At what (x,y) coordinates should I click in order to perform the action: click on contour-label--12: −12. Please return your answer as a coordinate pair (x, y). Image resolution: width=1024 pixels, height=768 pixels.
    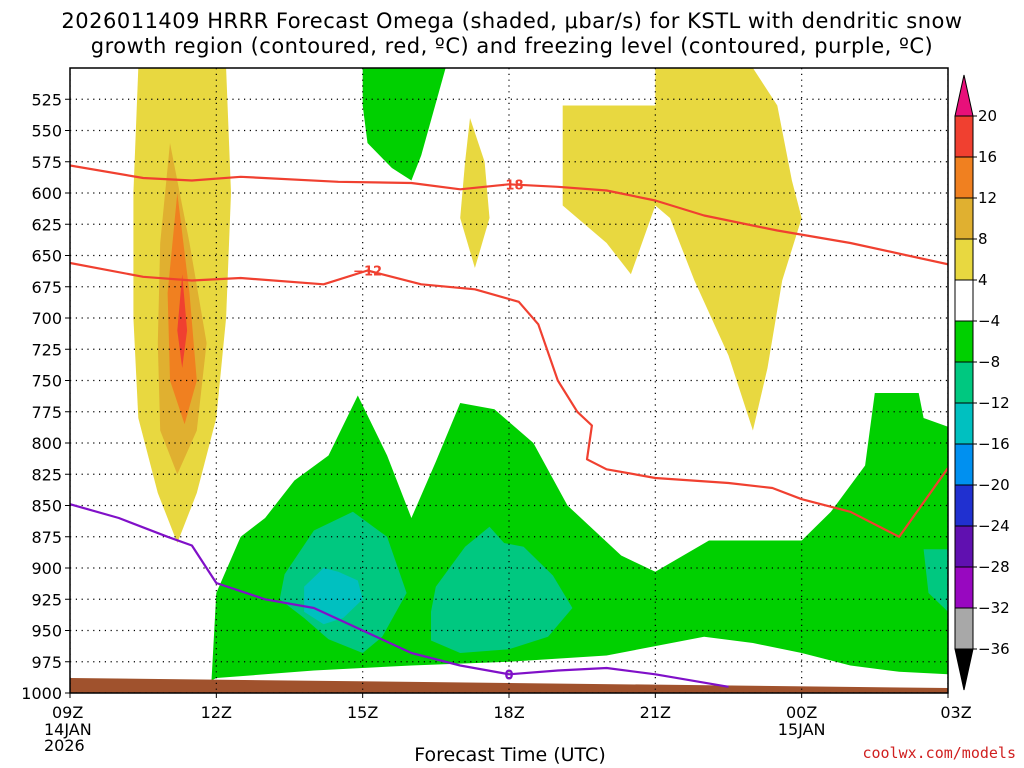
    Looking at the image, I should click on (367, 272).